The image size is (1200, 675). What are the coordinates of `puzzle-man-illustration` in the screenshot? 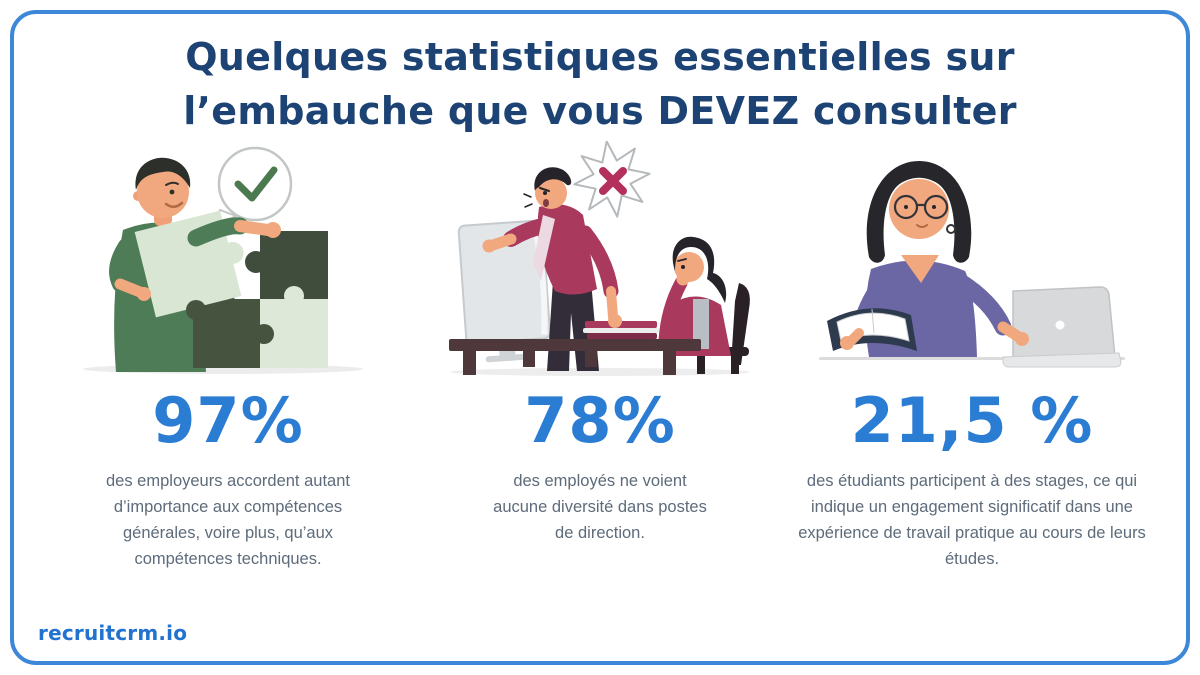 It's located at (228, 260).